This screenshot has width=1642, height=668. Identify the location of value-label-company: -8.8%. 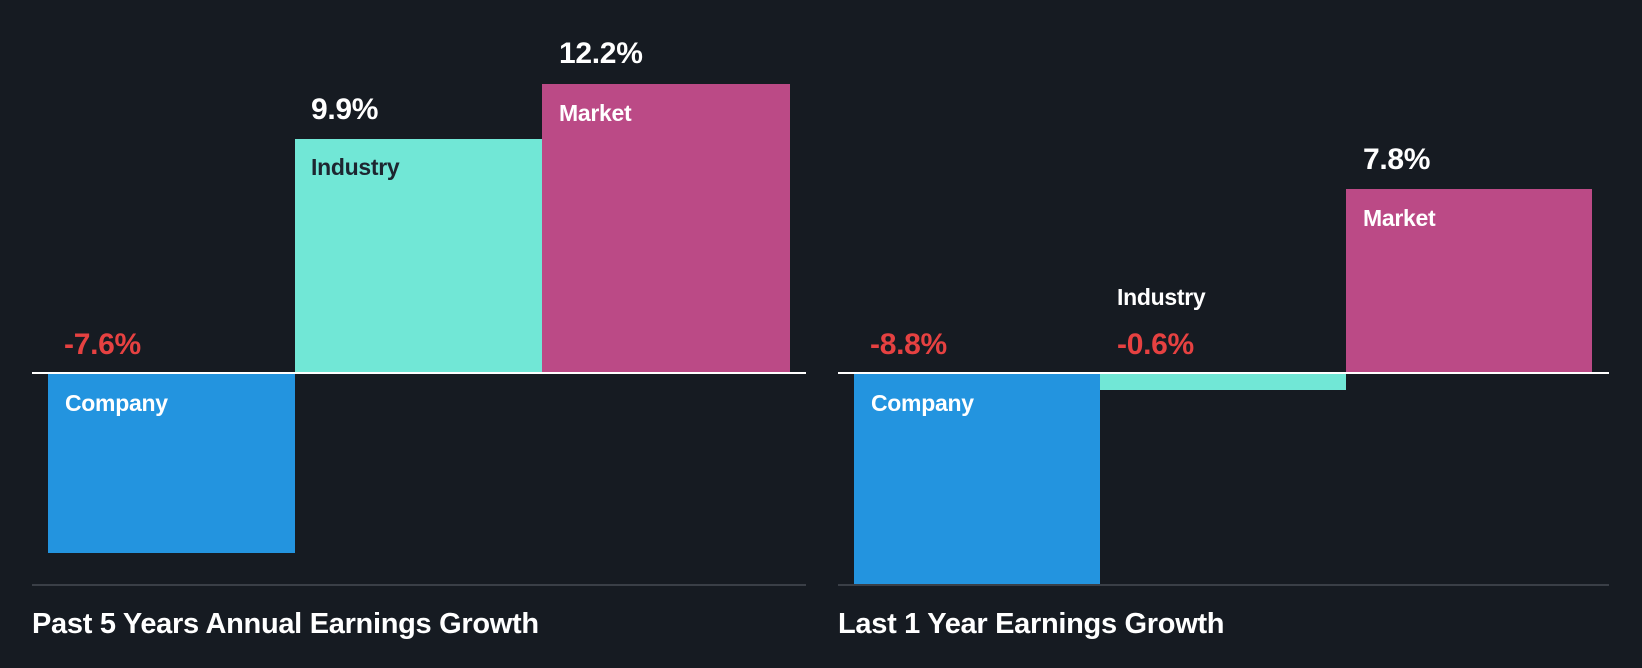
(908, 344).